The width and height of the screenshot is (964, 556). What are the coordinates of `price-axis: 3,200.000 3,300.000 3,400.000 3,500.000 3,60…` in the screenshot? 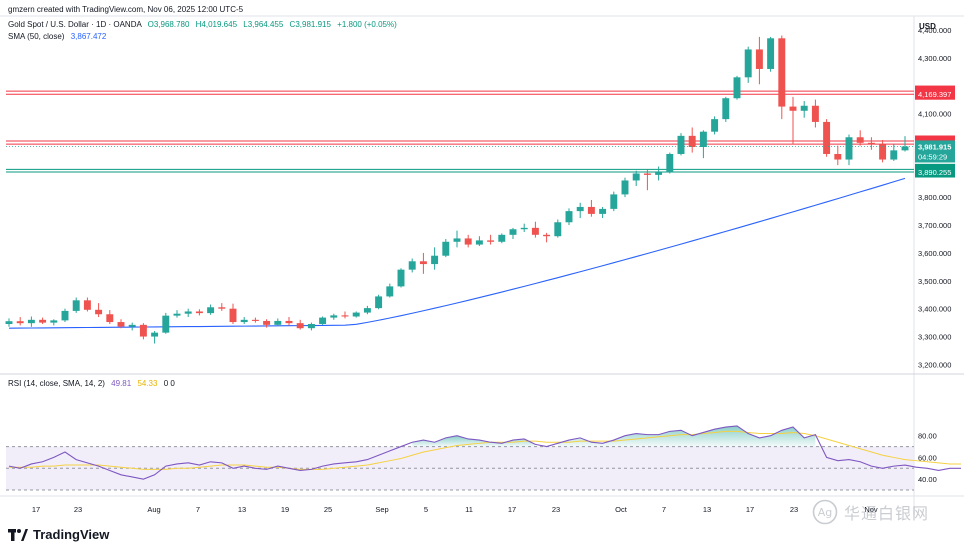 It's located at (934, 197).